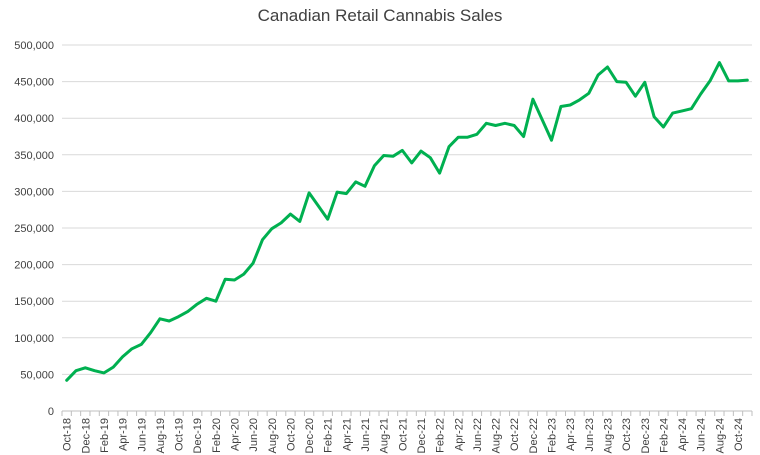 The height and width of the screenshot is (455, 760). Describe the element at coordinates (422, 435) in the screenshot. I see `x-tick-label: Dec-21` at that location.